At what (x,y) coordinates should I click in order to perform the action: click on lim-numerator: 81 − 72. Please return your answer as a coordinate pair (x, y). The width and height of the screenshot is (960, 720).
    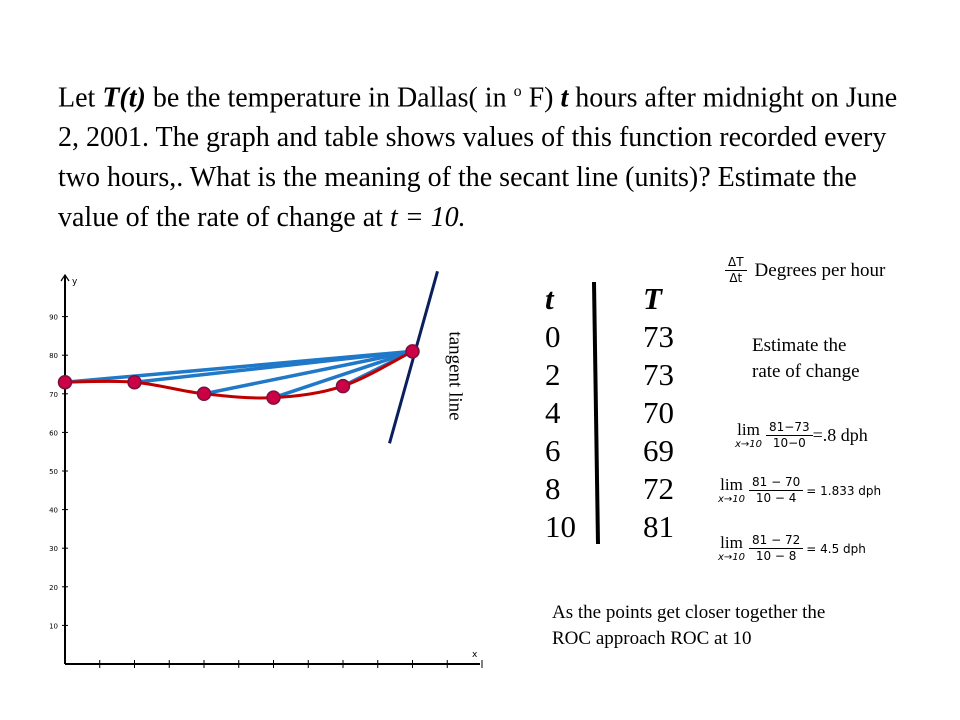
    Looking at the image, I should click on (776, 541).